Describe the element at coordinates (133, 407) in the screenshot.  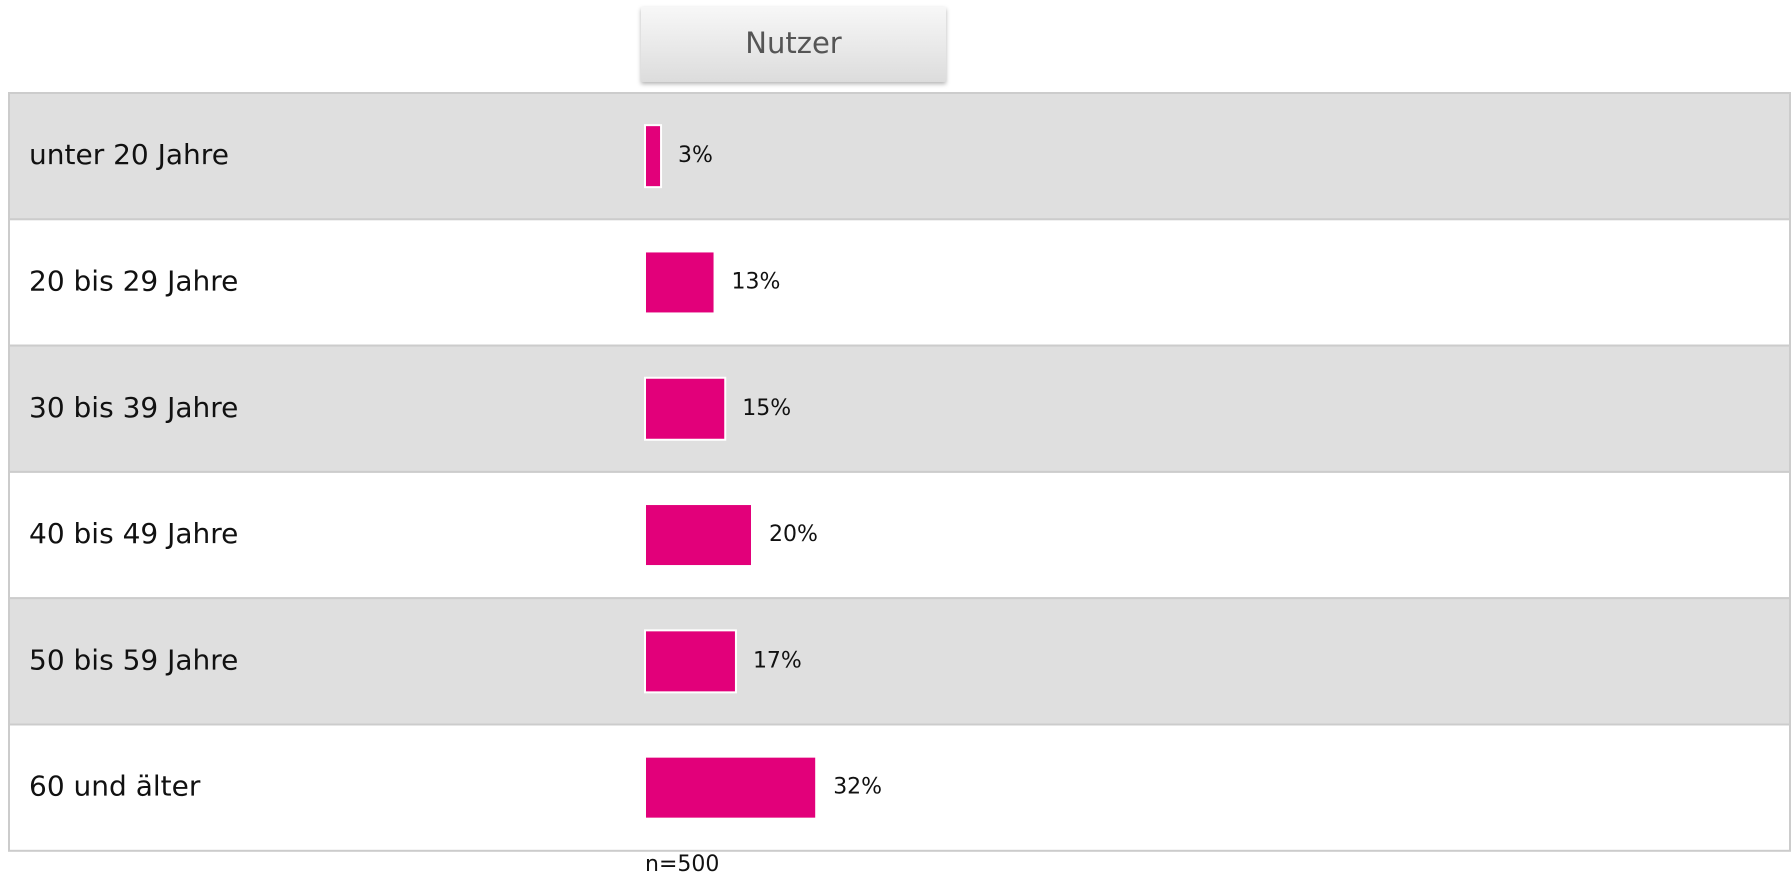
I see `category-label: 30 bis 39 Jahre` at that location.